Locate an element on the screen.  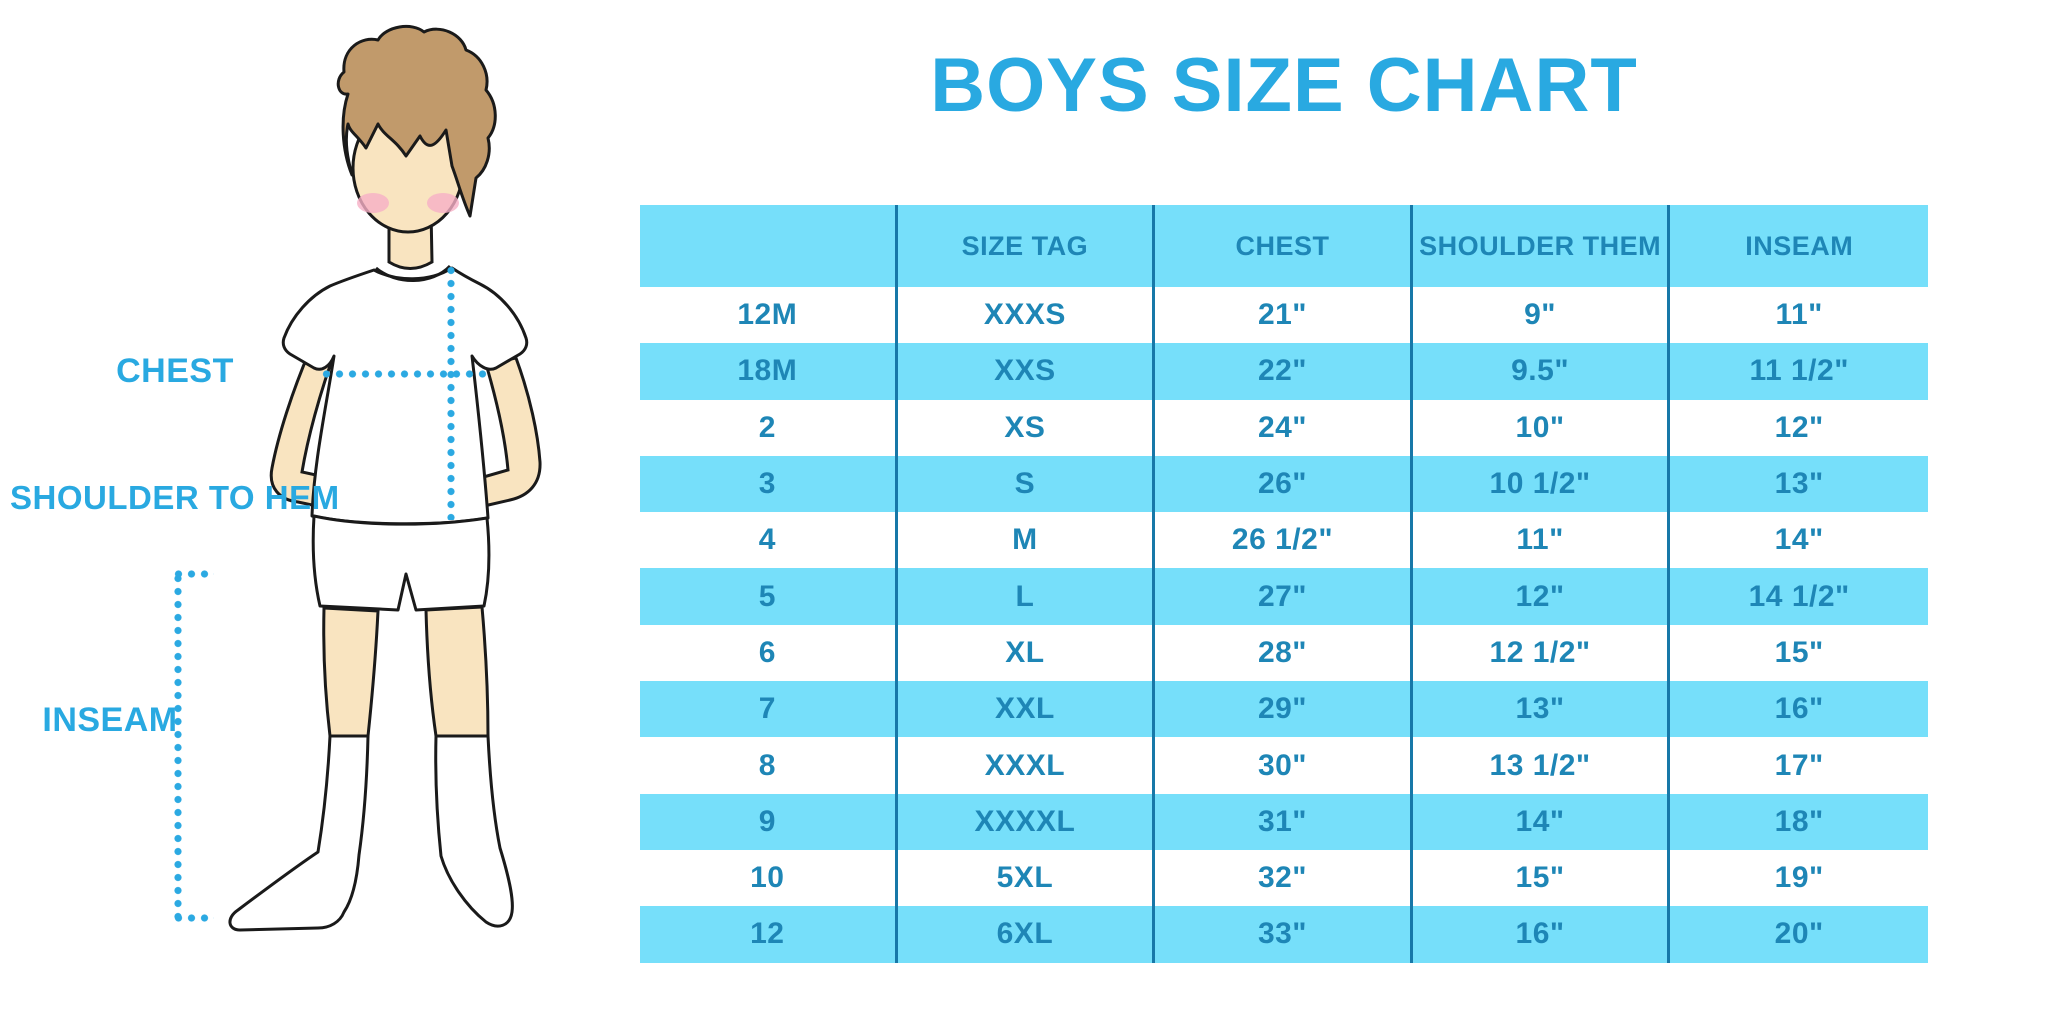
table-cell: 4 is located at coordinates (769, 540).